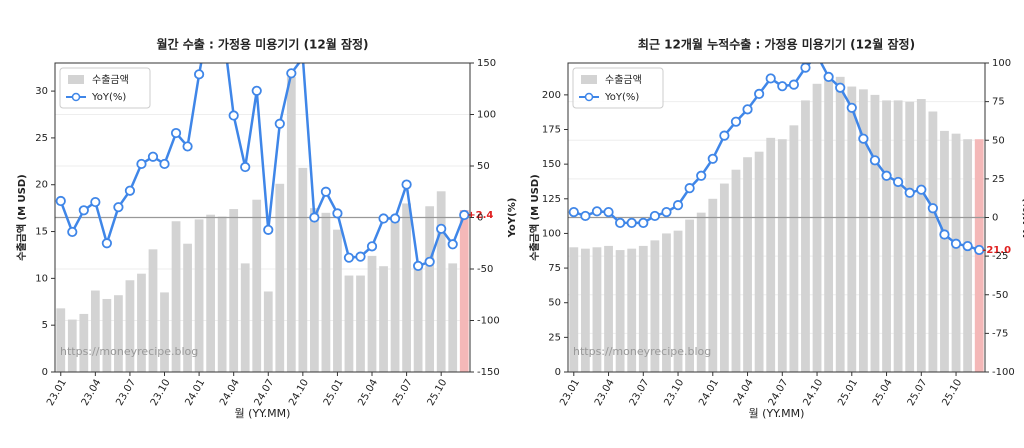 The image size is (1024, 448). Describe the element at coordinates (779, 393) in the screenshot. I see `x-tick-label: 24.07` at that location.